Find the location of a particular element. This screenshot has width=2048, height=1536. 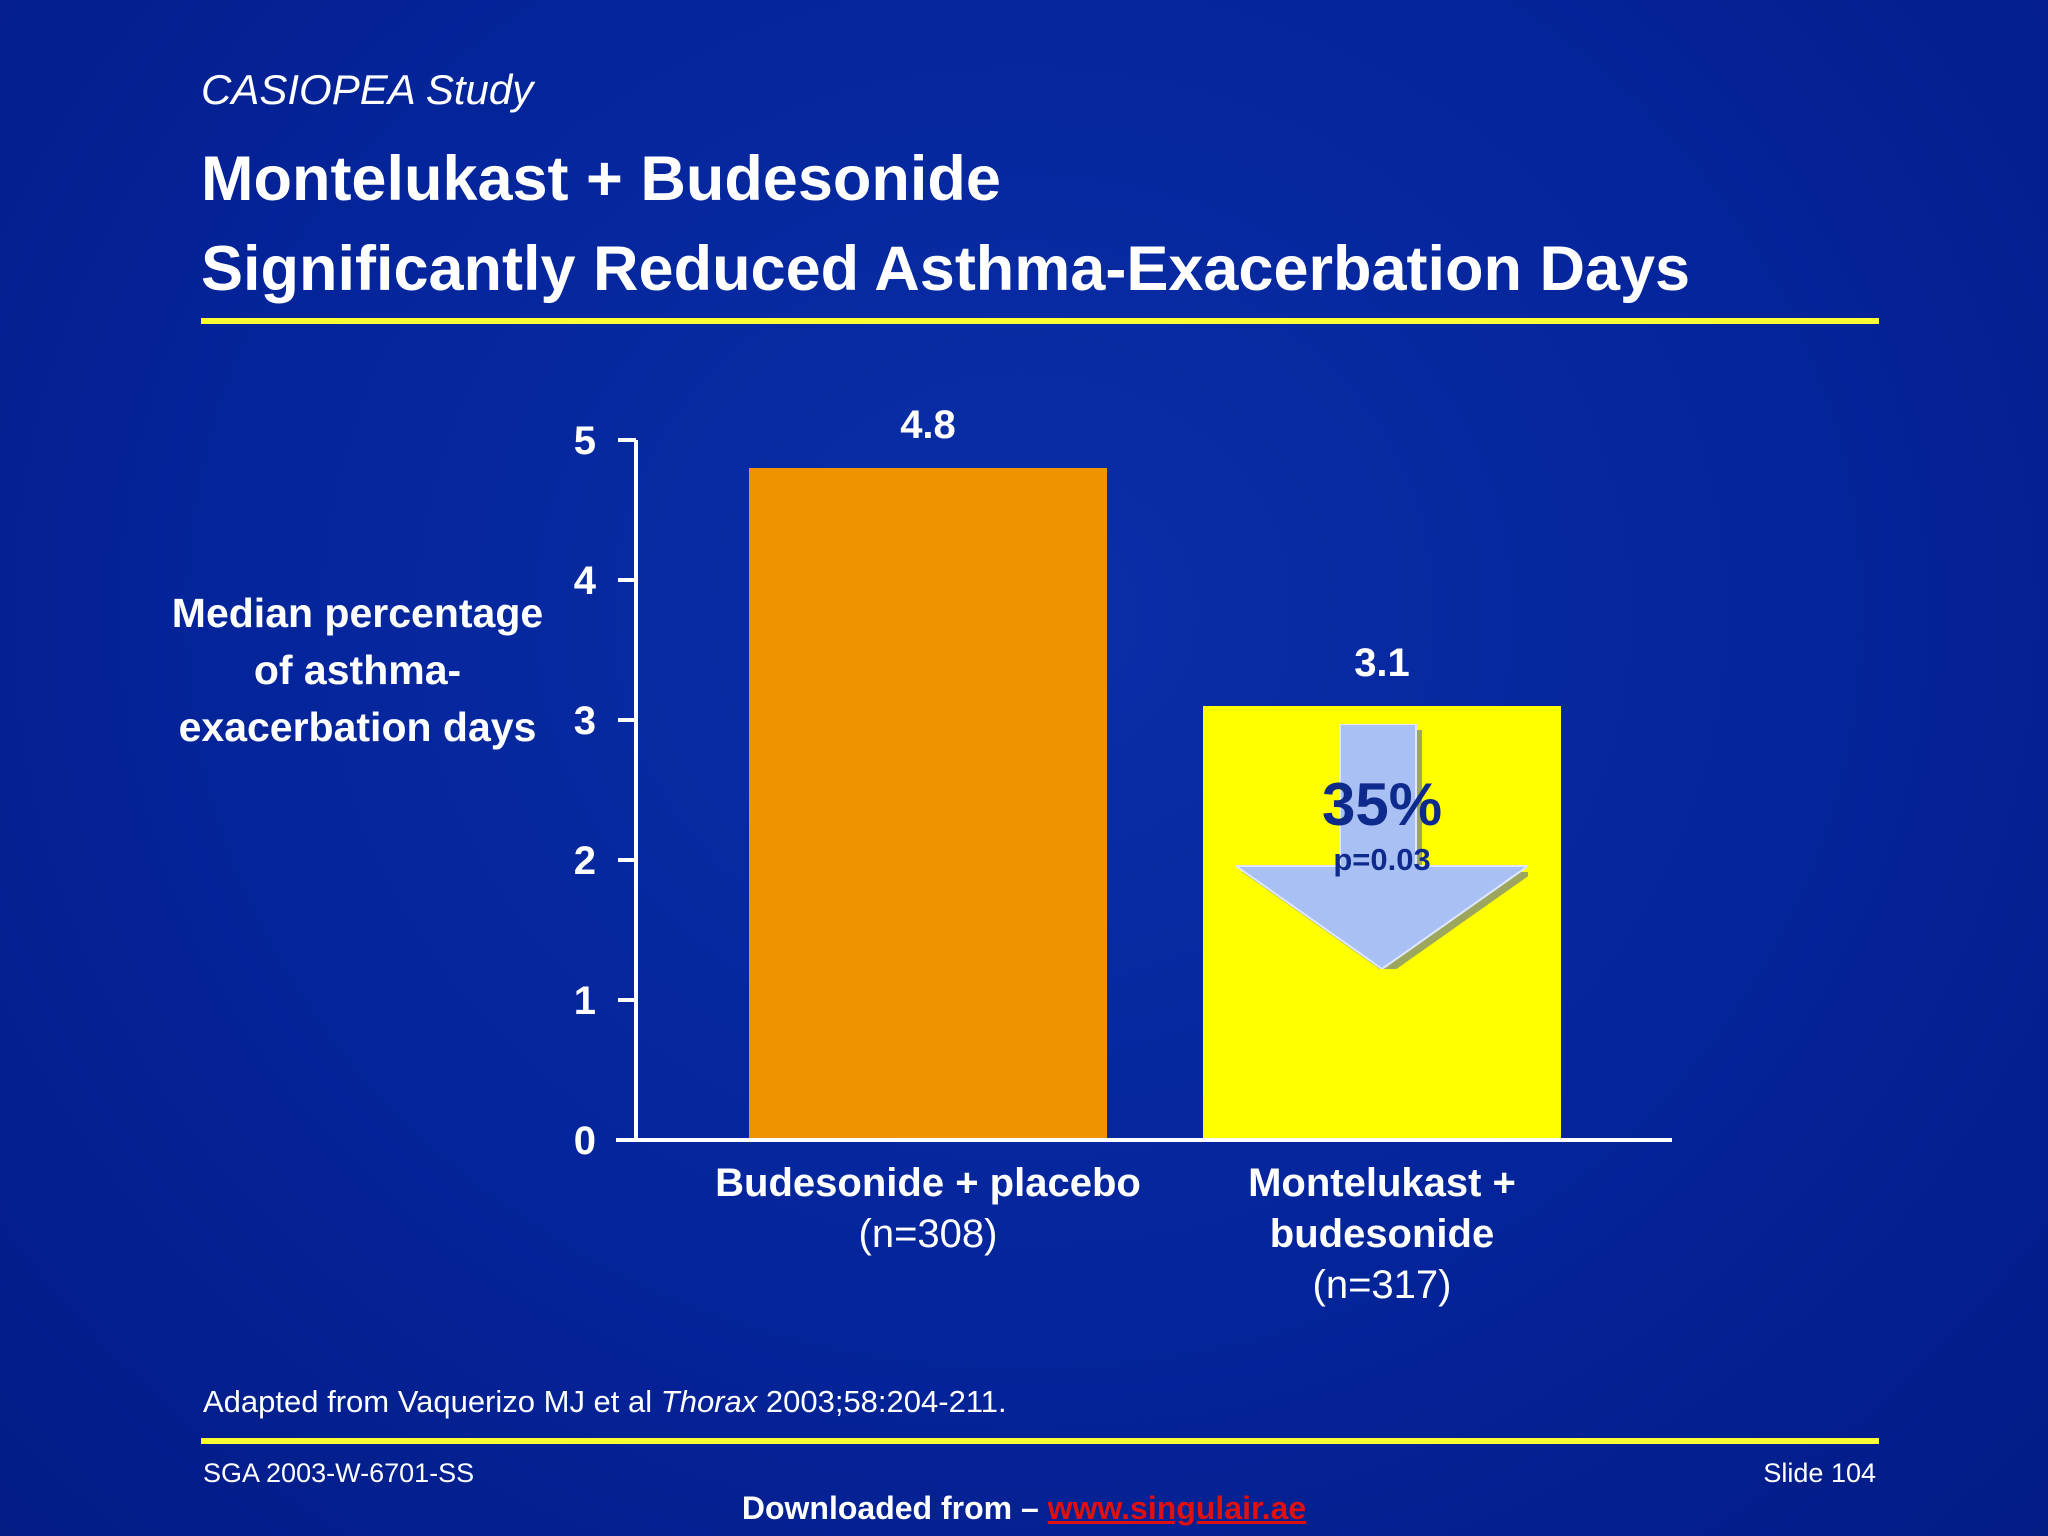

source-prefix: Adapted from Vaquerizo MJ et al is located at coordinates (432, 1401).